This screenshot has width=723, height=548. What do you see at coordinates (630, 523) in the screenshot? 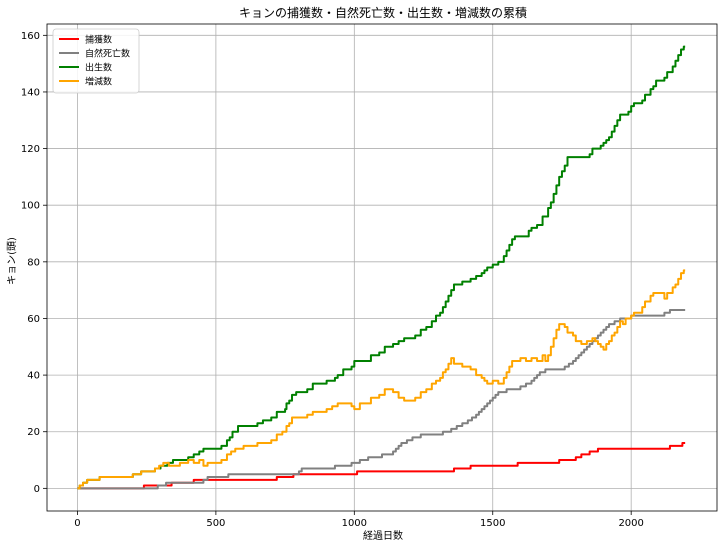
I see `x-tick-label: 2000` at bounding box center [630, 523].